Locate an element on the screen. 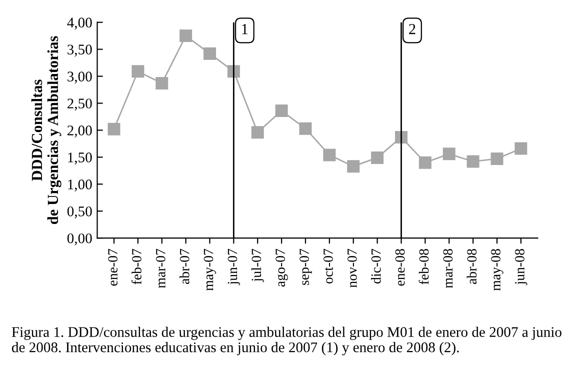 The width and height of the screenshot is (572, 372). x-tick-label: ene-07 is located at coordinates (113, 267).